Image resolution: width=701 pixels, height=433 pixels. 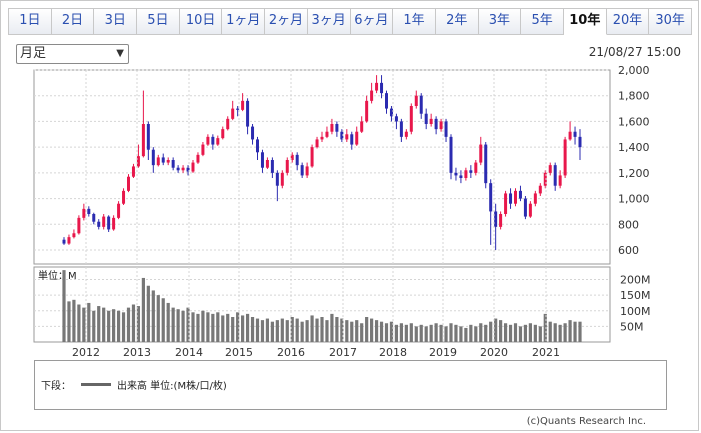 I want to click on tab-9: 1年, so click(x=414, y=22).